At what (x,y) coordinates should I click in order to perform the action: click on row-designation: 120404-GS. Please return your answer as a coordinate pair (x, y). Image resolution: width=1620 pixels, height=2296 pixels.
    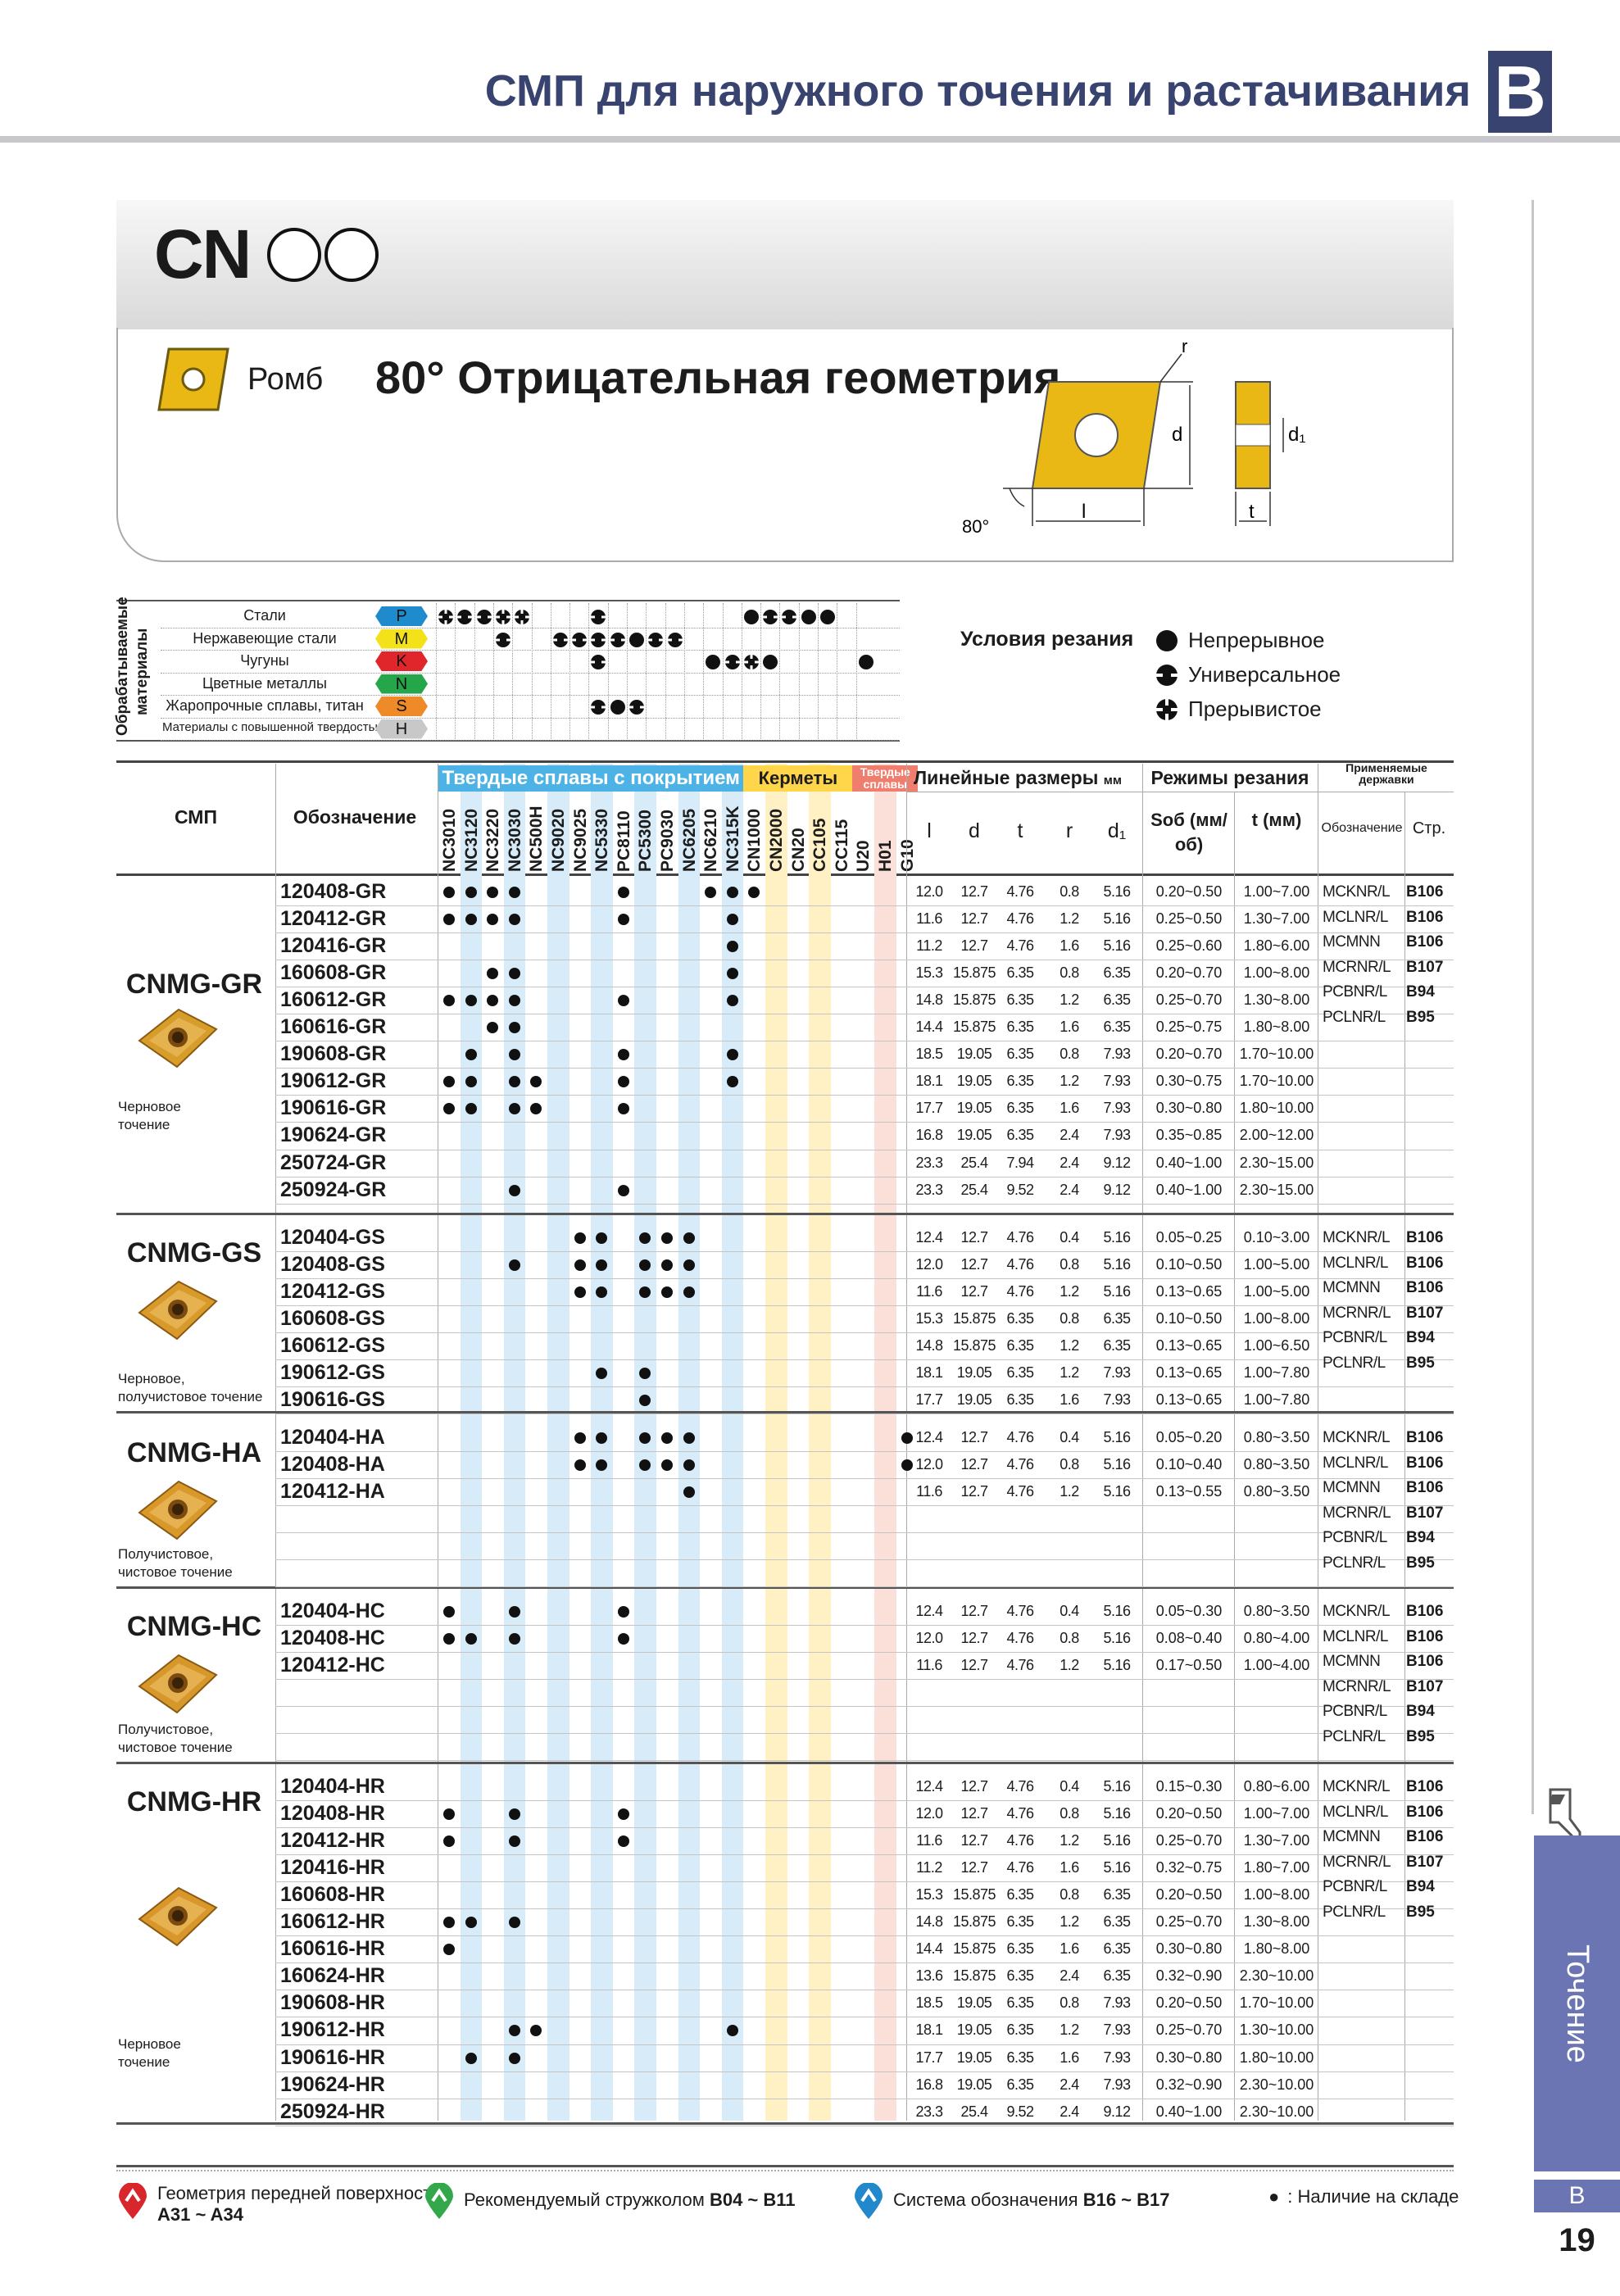
    Looking at the image, I should click on (332, 1237).